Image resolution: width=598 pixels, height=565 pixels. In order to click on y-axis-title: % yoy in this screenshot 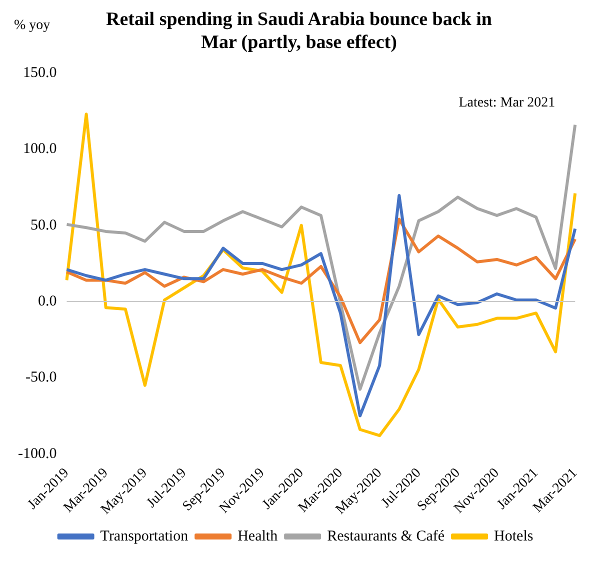, I will do `click(32, 26)`.